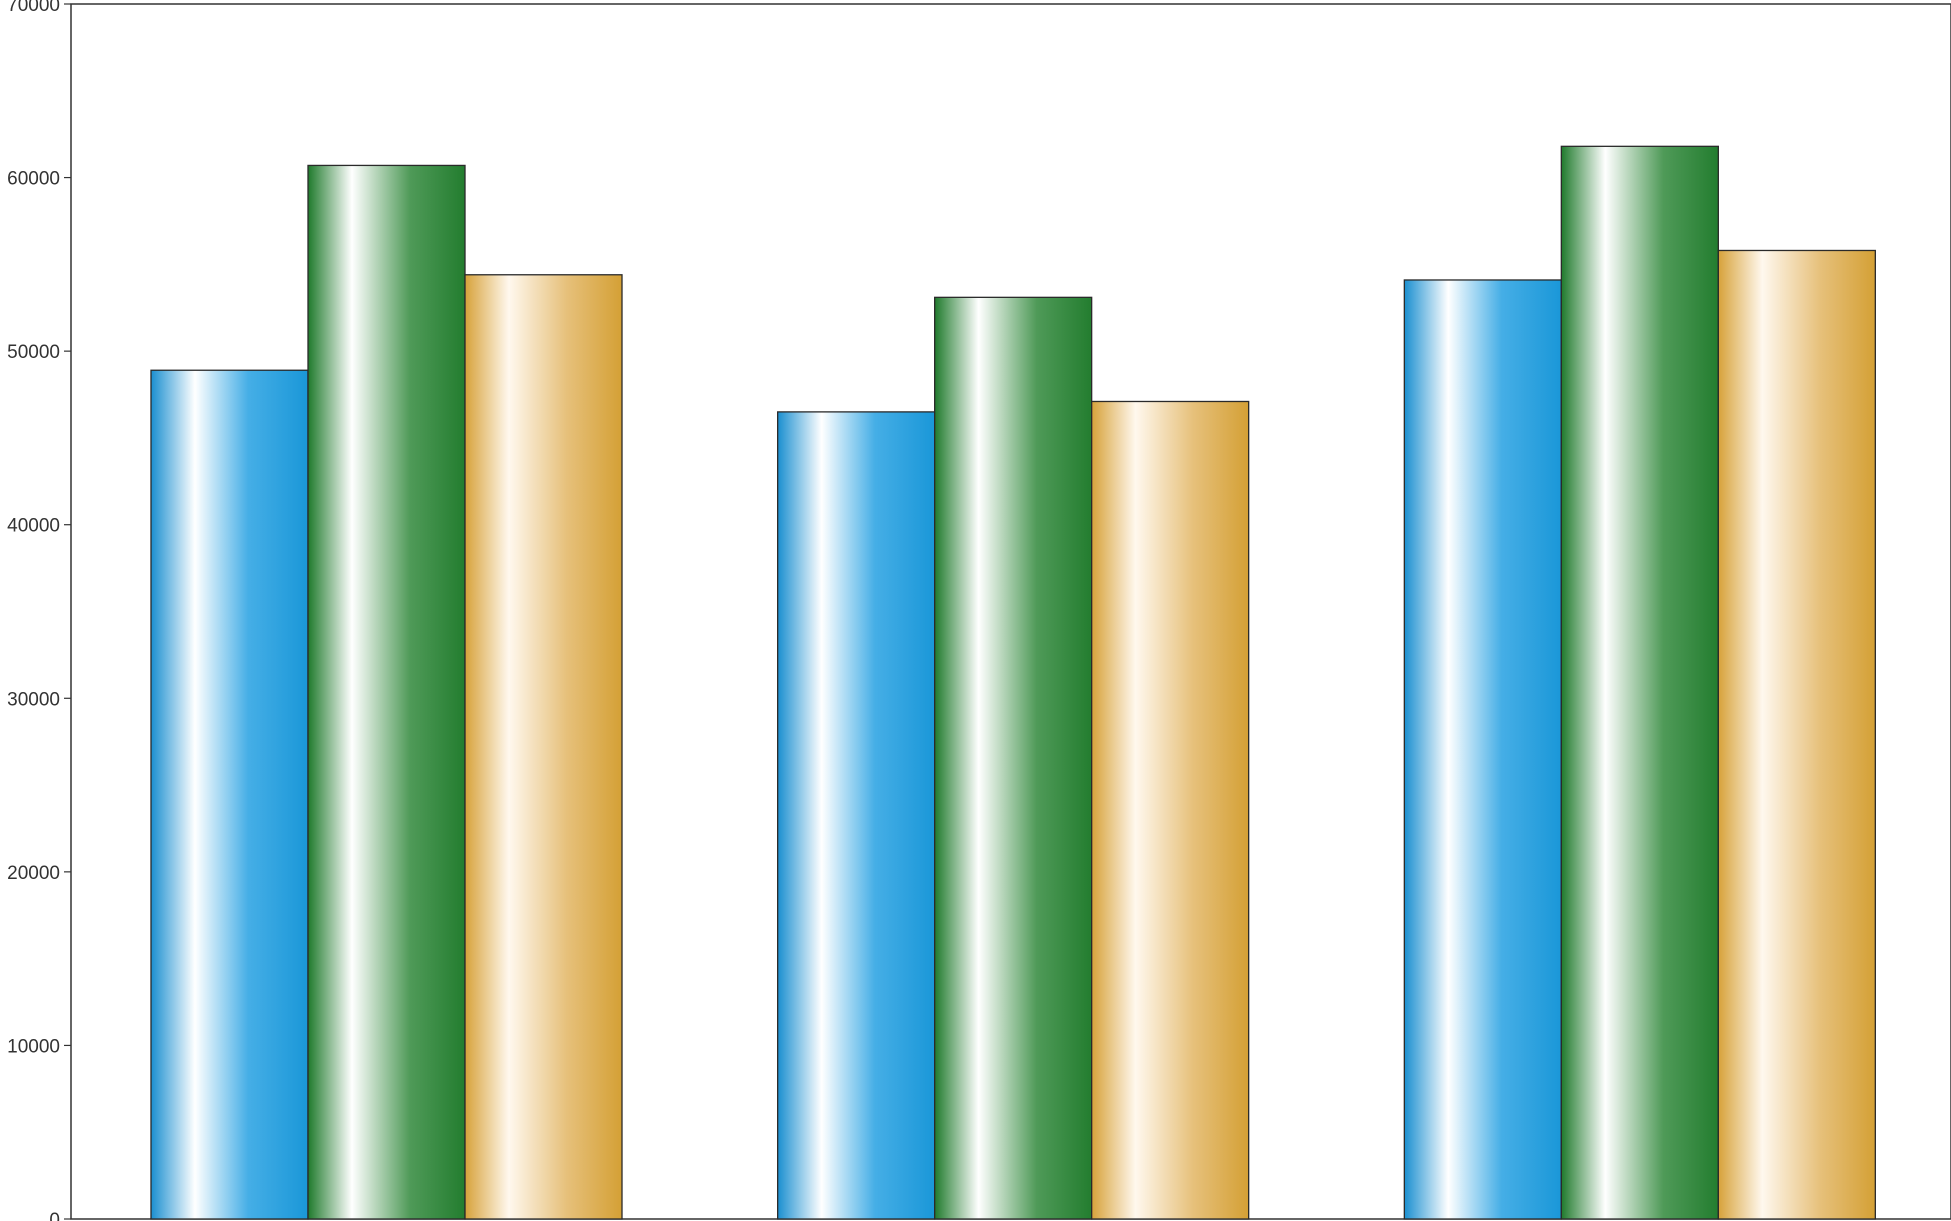 The image size is (1951, 1221). I want to click on y-tick-label: 10000, so click(33, 1046).